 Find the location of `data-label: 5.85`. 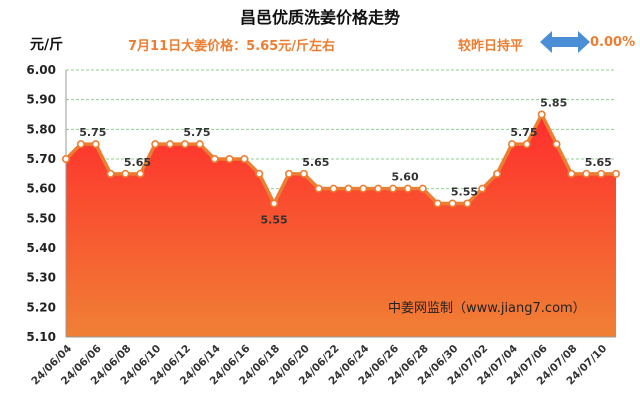

data-label: 5.85 is located at coordinates (553, 103).